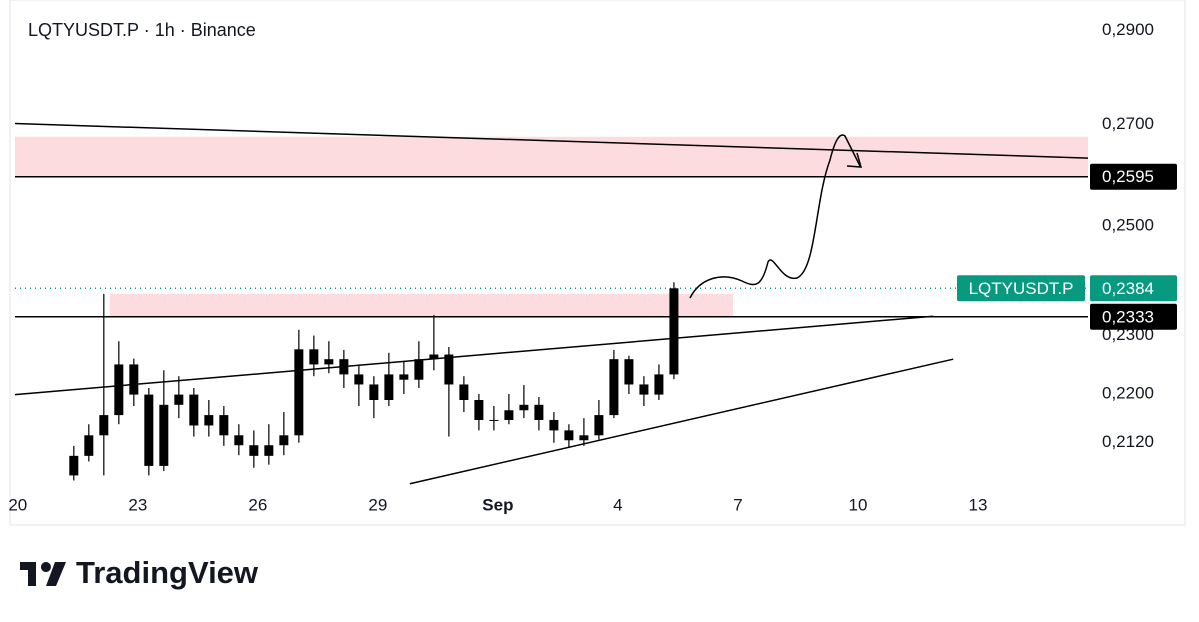 The width and height of the screenshot is (1199, 622). What do you see at coordinates (1128, 441) in the screenshot?
I see `y-tick-label: 0,2120` at bounding box center [1128, 441].